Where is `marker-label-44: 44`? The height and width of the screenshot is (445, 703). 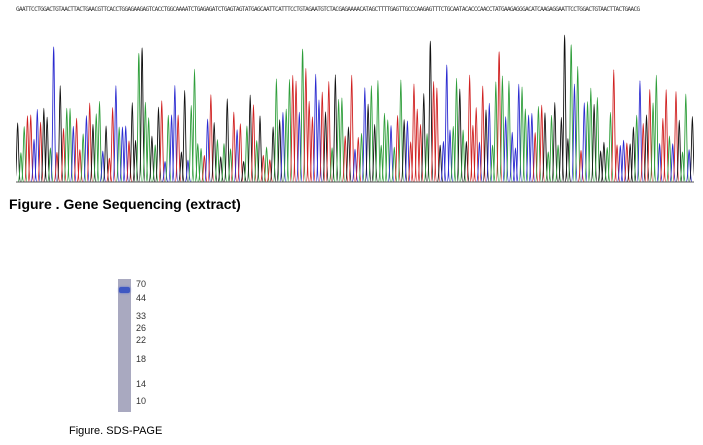 marker-label-44: 44 is located at coordinates (141, 298).